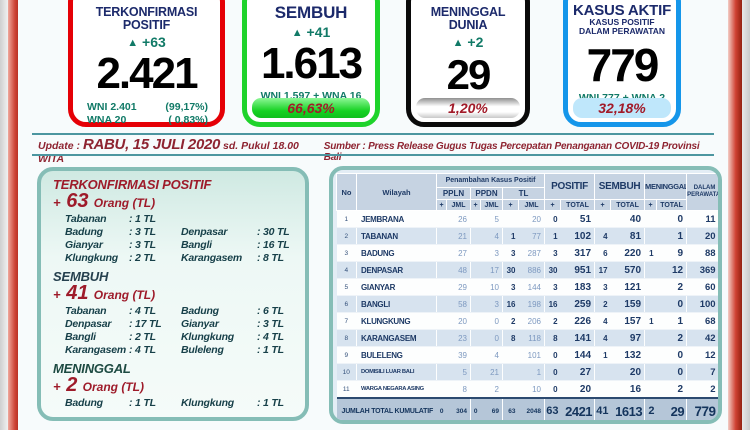  I want to click on col-header-positif: POSITIF, so click(570, 186).